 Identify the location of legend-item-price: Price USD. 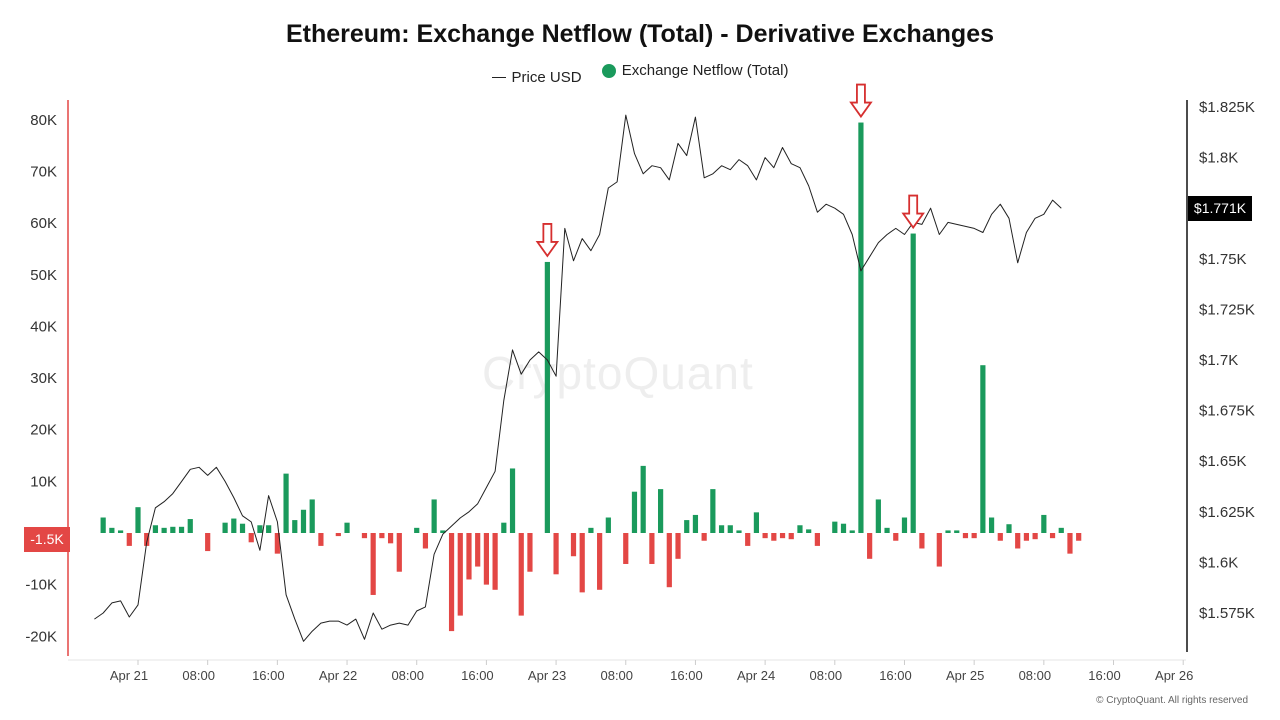
(536, 77).